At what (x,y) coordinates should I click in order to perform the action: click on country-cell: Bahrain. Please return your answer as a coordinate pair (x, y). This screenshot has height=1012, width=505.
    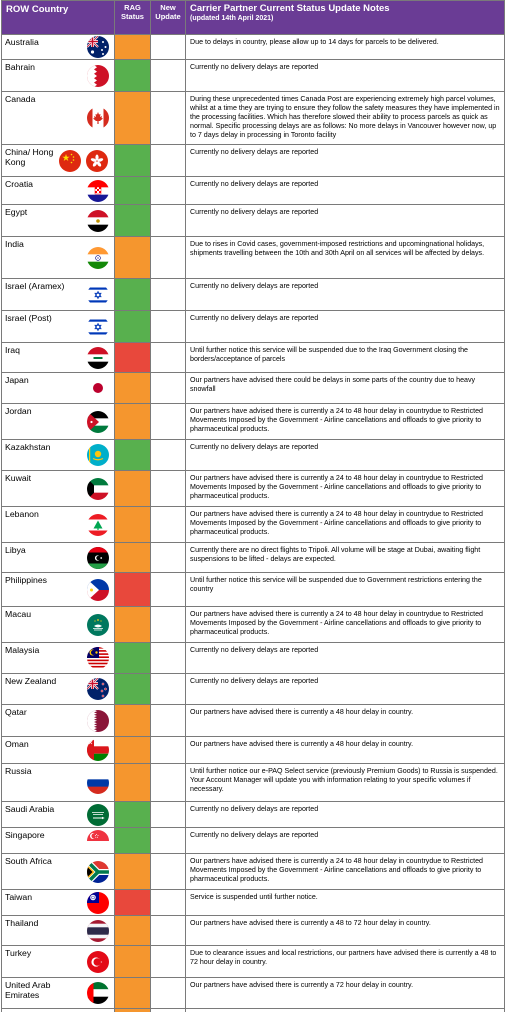
    Looking at the image, I should click on (58, 75).